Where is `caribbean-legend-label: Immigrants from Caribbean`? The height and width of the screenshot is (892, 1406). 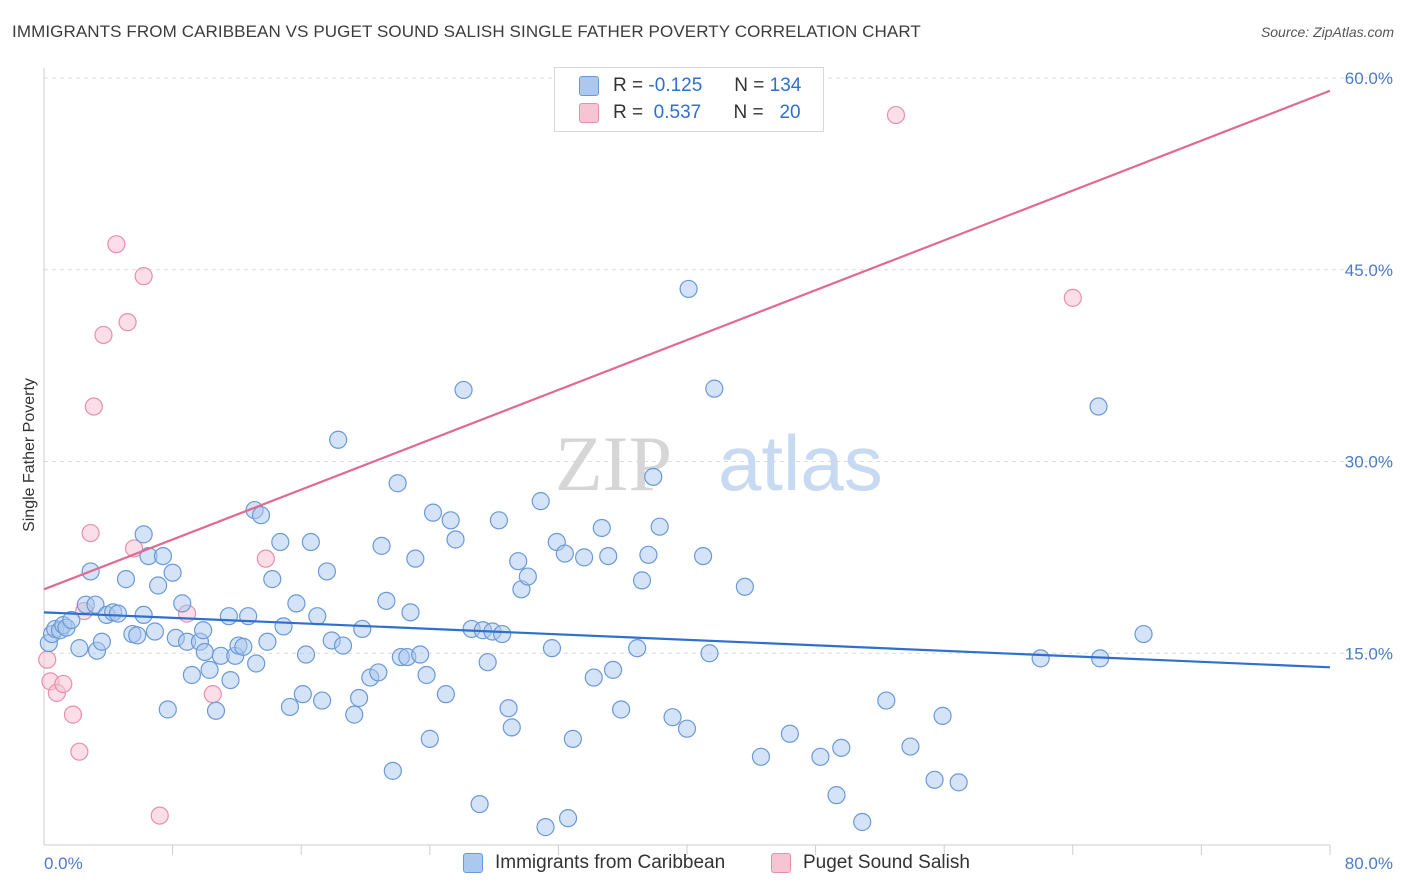 caribbean-legend-label: Immigrants from Caribbean is located at coordinates (610, 862).